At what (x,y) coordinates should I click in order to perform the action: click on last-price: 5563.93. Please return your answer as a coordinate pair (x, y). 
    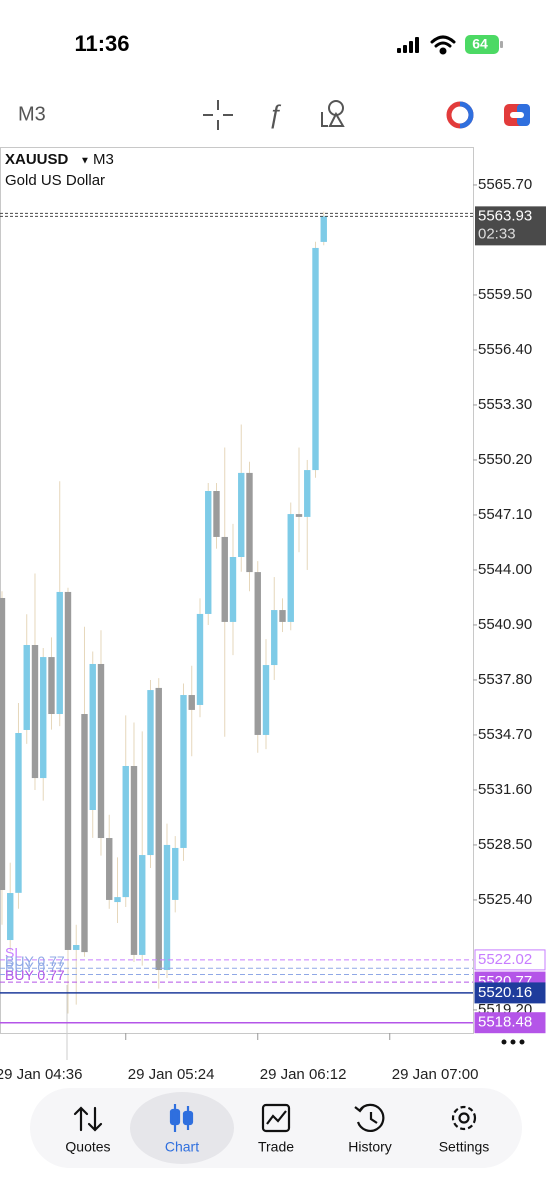
    Looking at the image, I should click on (505, 215).